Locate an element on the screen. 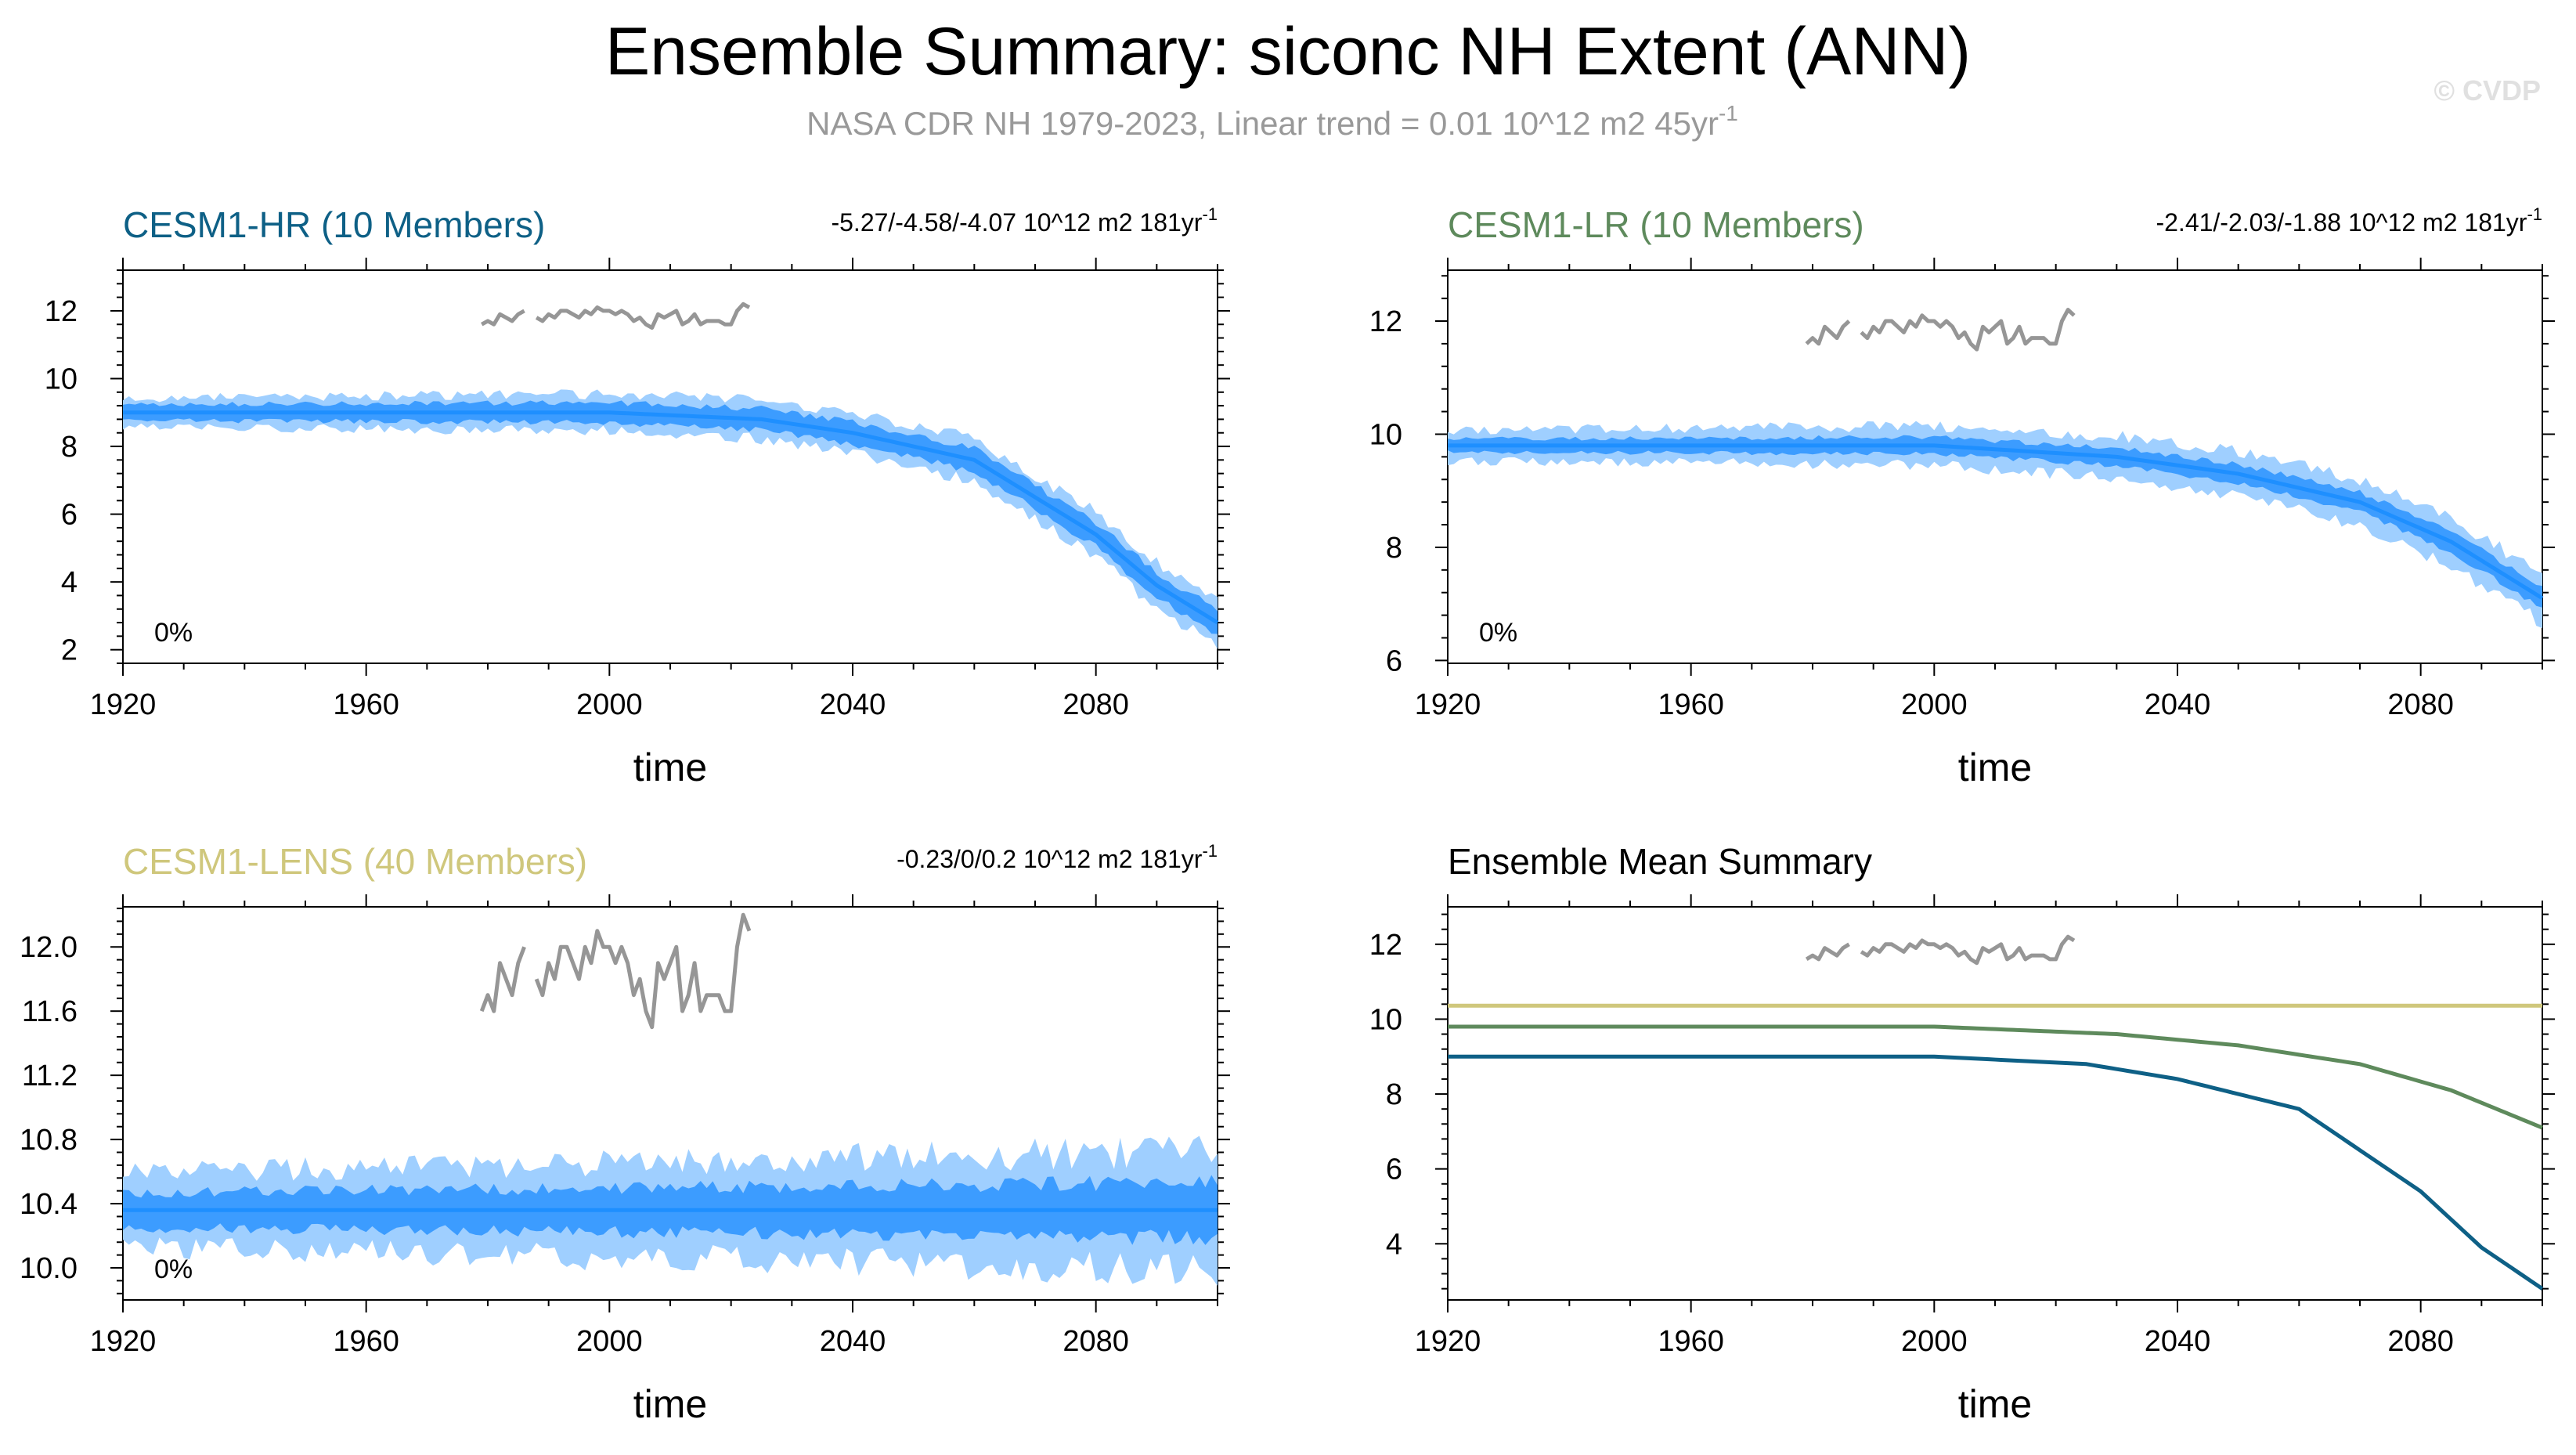 The image size is (2576, 1455). trend-label: -5.27/-4.58/-4.07 10^12 m2 181yr-1 is located at coordinates (1024, 220).